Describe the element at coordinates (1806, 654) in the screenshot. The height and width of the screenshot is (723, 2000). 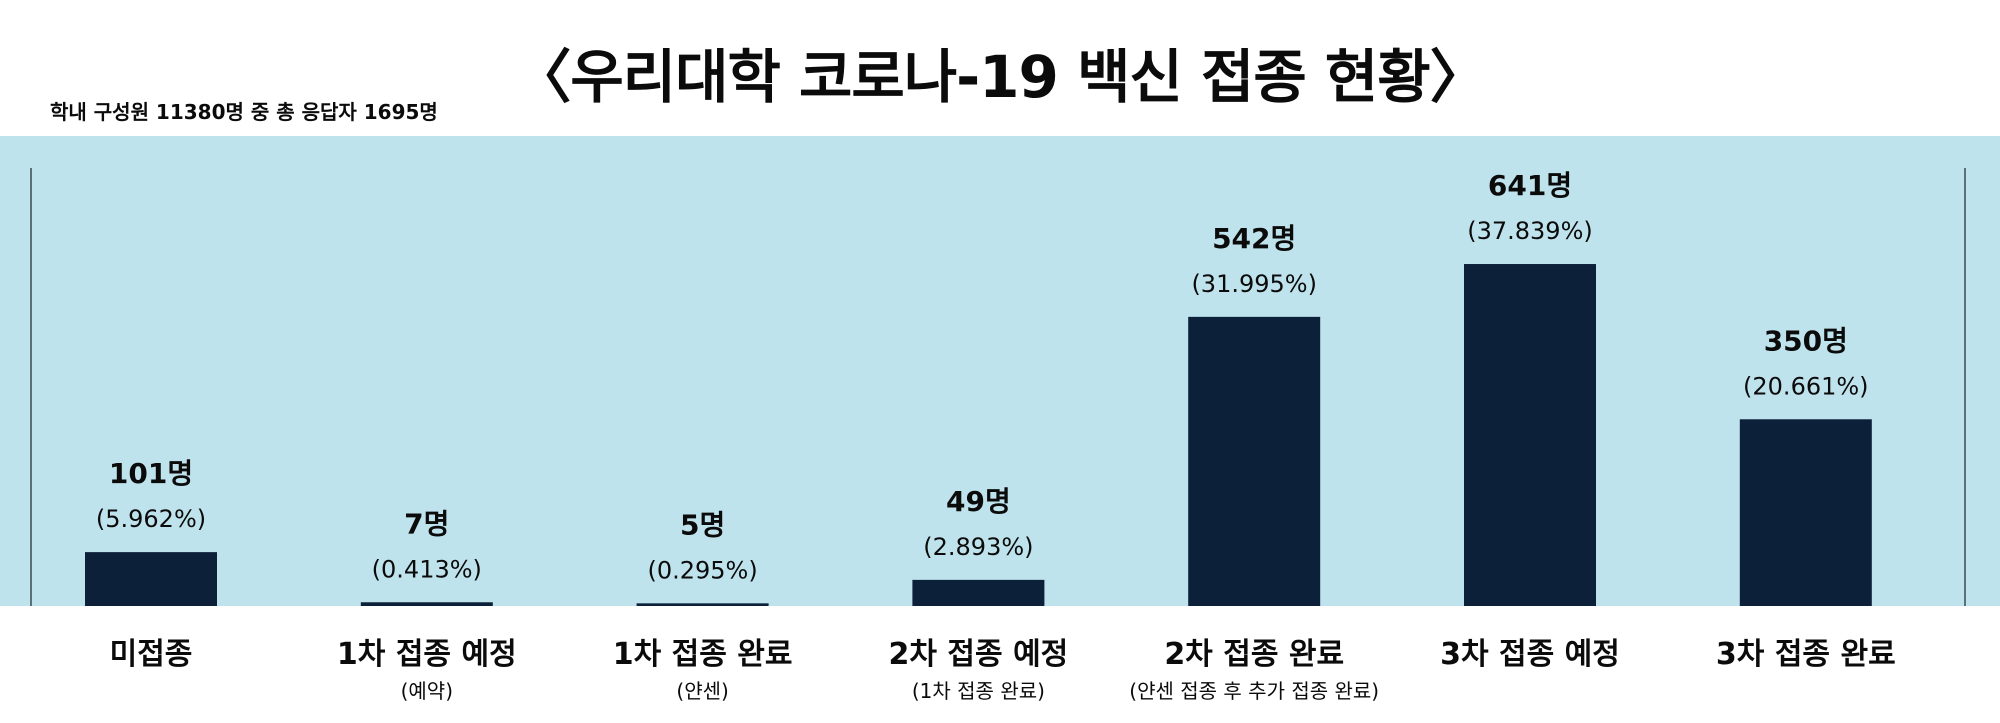
I see `x-tick-label: 3차 접종 완료` at that location.